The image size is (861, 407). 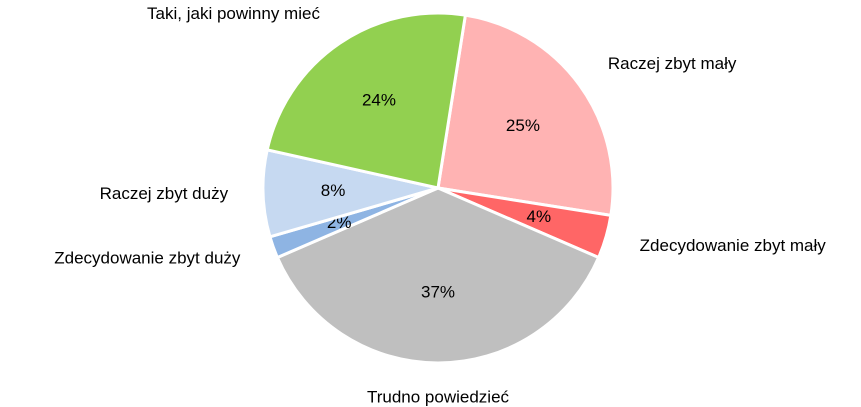 I want to click on value-label: 8%, so click(x=333, y=190).